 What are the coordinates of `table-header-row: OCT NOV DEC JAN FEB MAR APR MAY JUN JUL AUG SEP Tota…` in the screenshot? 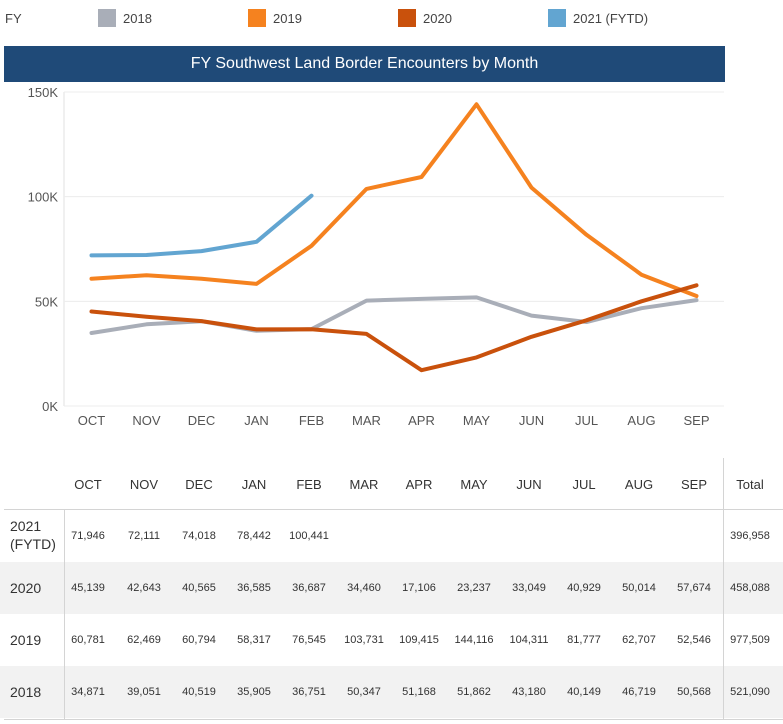 It's located at (391, 483).